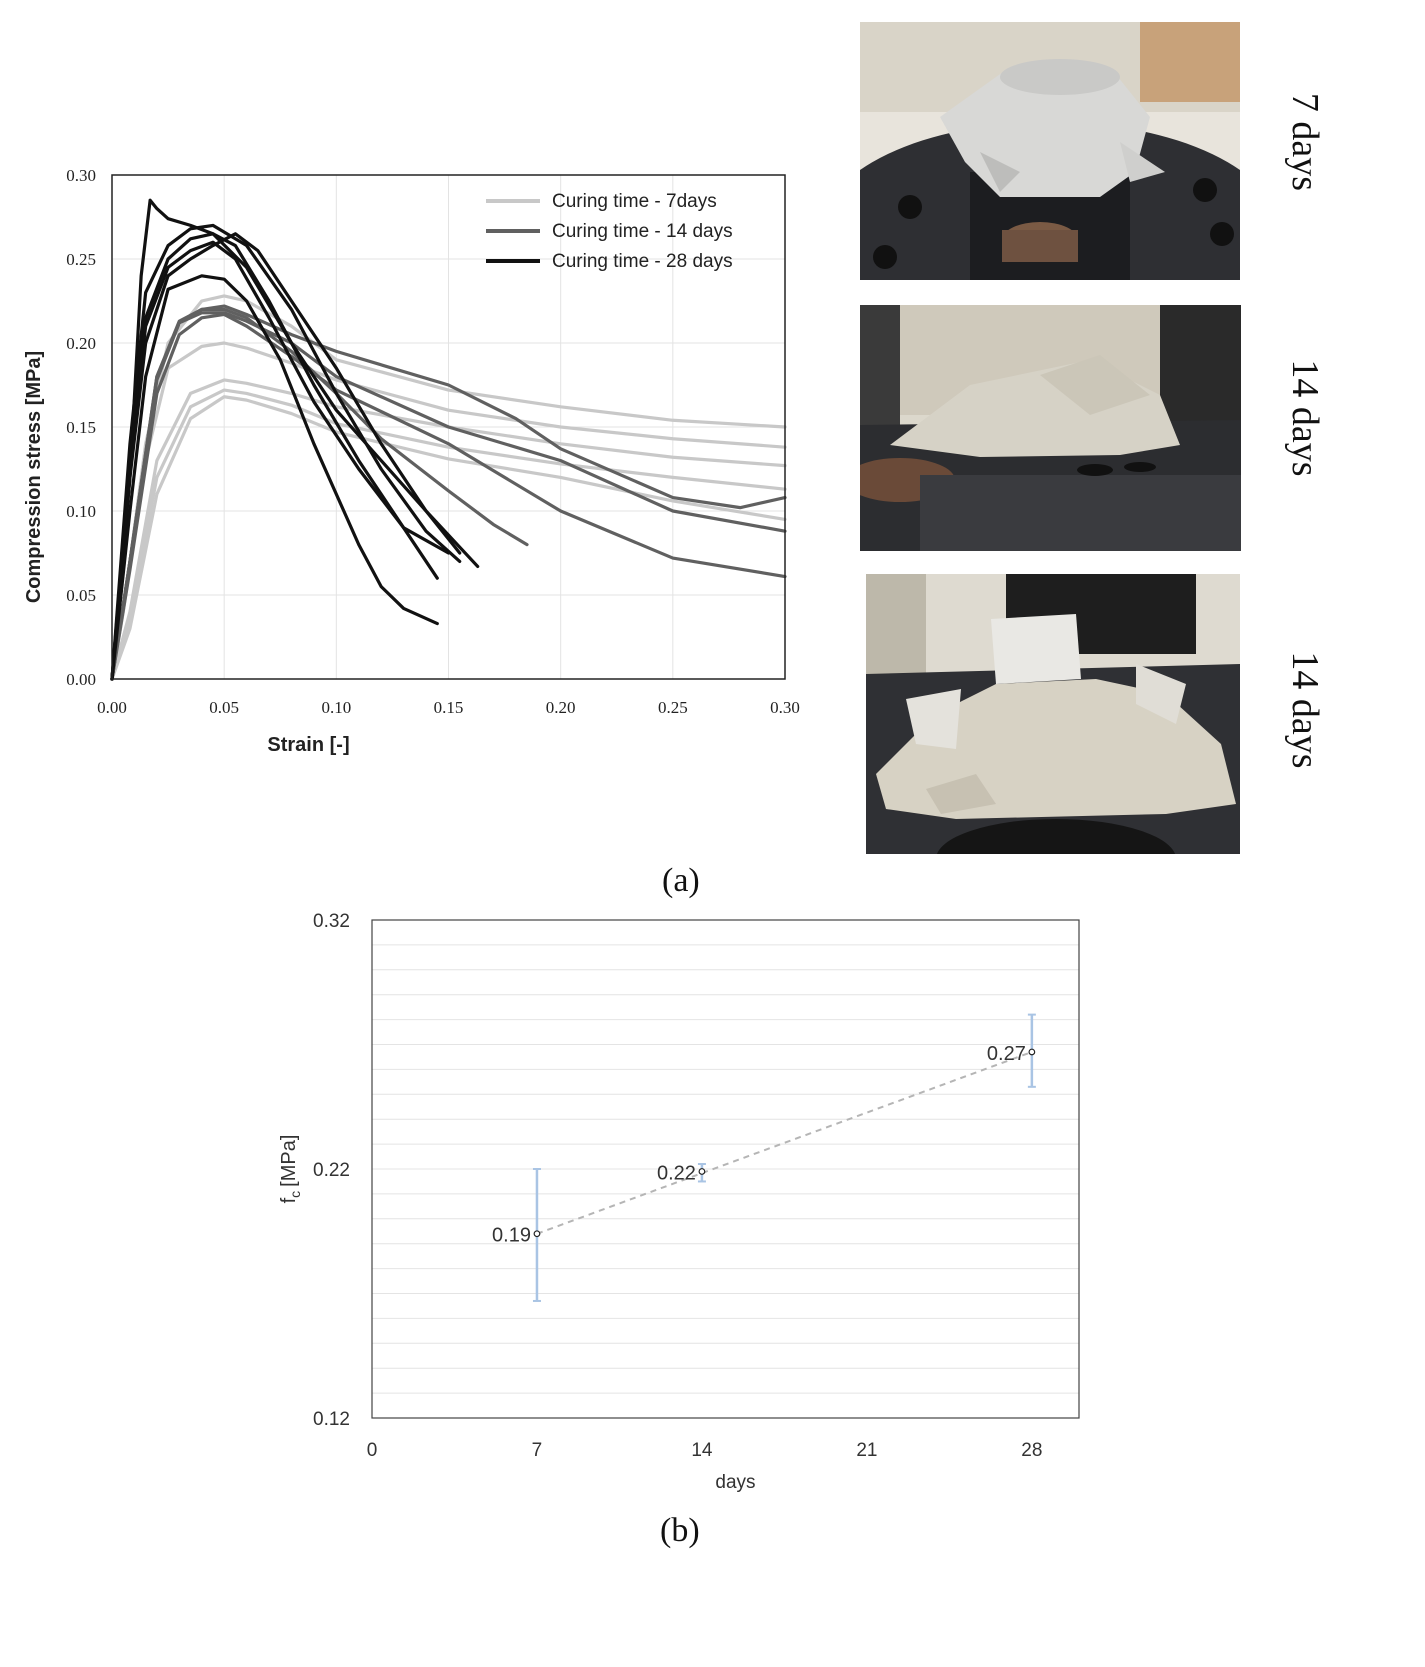 Image resolution: width=1425 pixels, height=1667 pixels. Describe the element at coordinates (81, 259) in the screenshot. I see `y-tick-label: 0.25` at that location.